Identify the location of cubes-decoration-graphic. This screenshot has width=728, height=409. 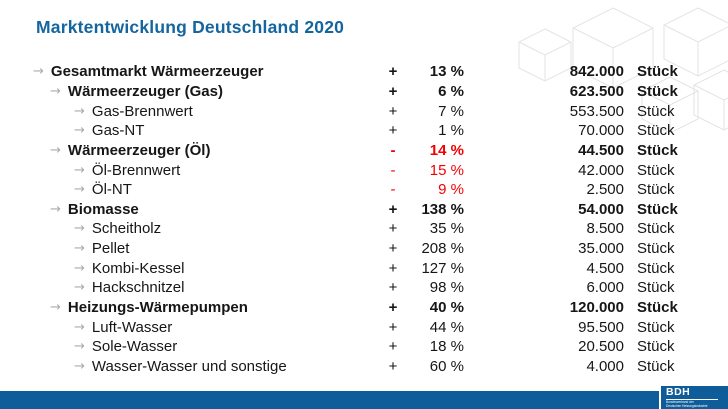
(623, 70).